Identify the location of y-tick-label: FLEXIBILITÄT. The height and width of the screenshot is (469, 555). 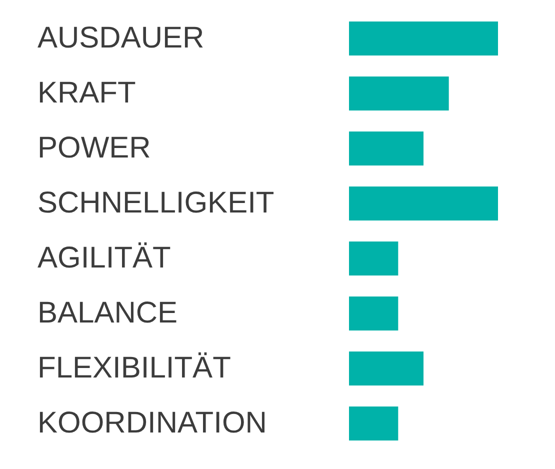
(134, 368).